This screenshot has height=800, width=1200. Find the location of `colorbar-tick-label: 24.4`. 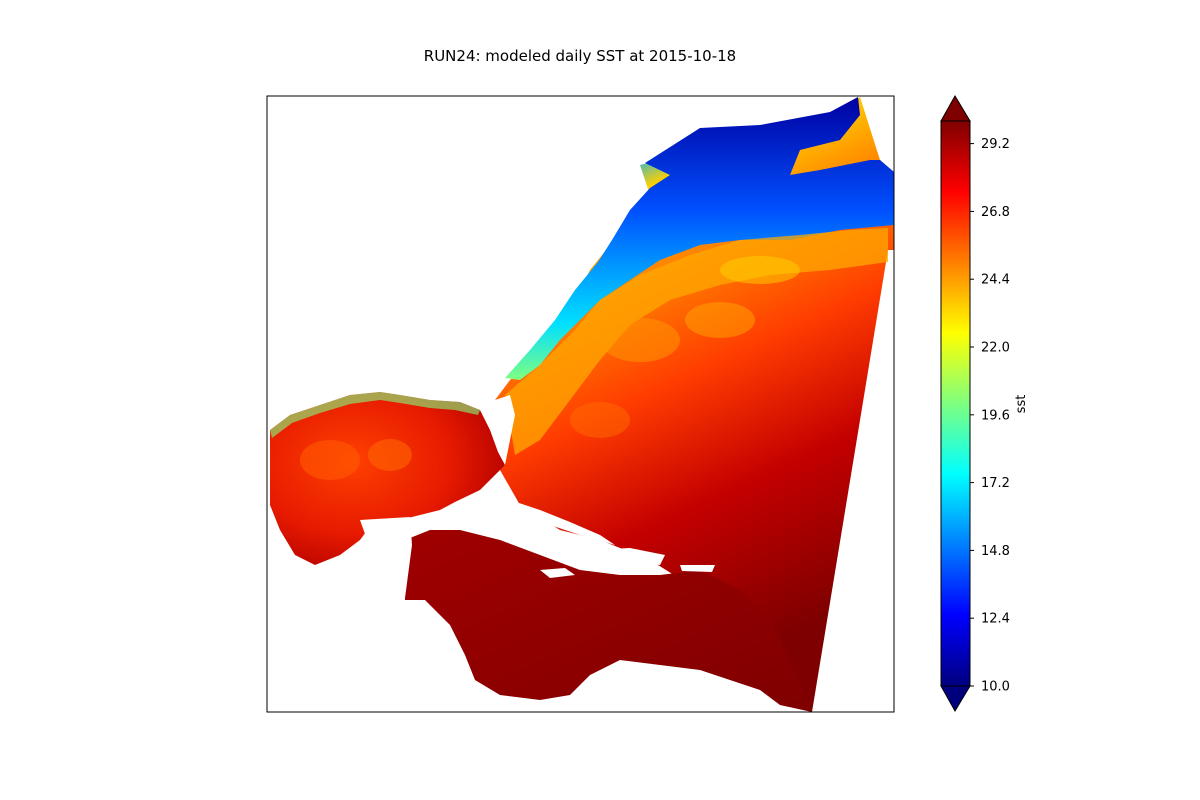

colorbar-tick-label: 24.4 is located at coordinates (995, 280).